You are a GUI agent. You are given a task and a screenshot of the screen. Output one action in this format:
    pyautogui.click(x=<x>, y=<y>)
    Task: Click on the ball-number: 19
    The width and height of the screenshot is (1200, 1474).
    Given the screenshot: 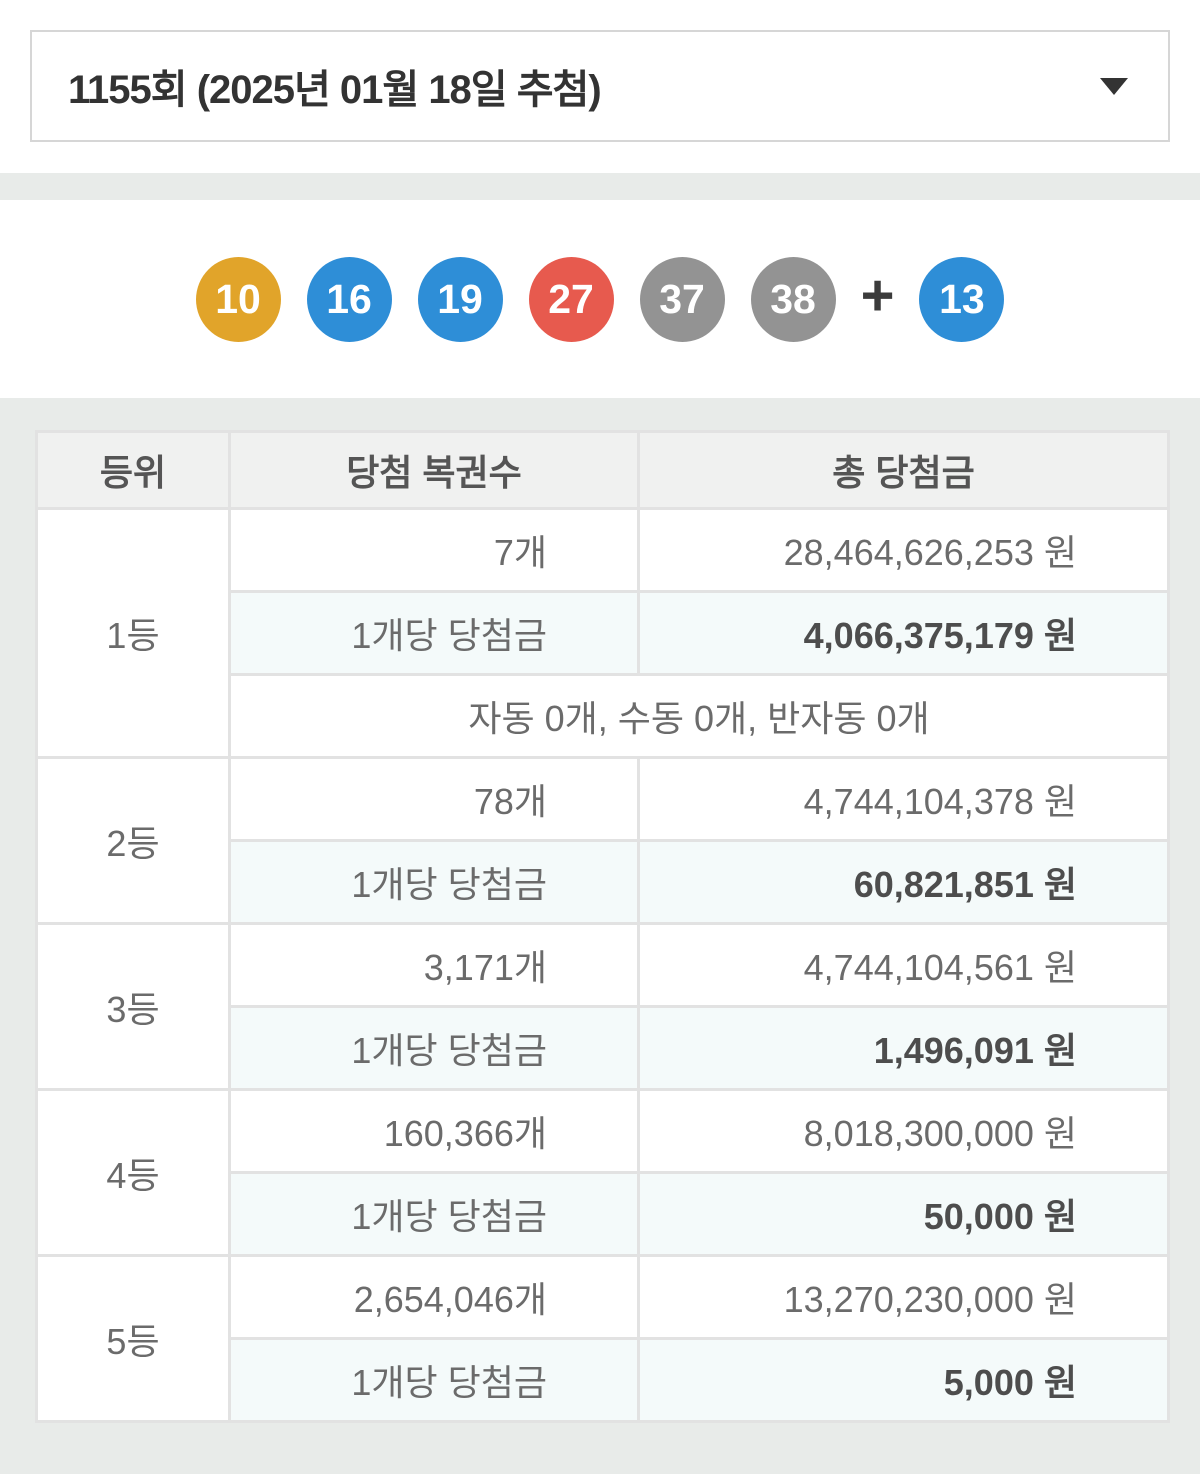 What is the action you would take?
    pyautogui.click(x=460, y=298)
    